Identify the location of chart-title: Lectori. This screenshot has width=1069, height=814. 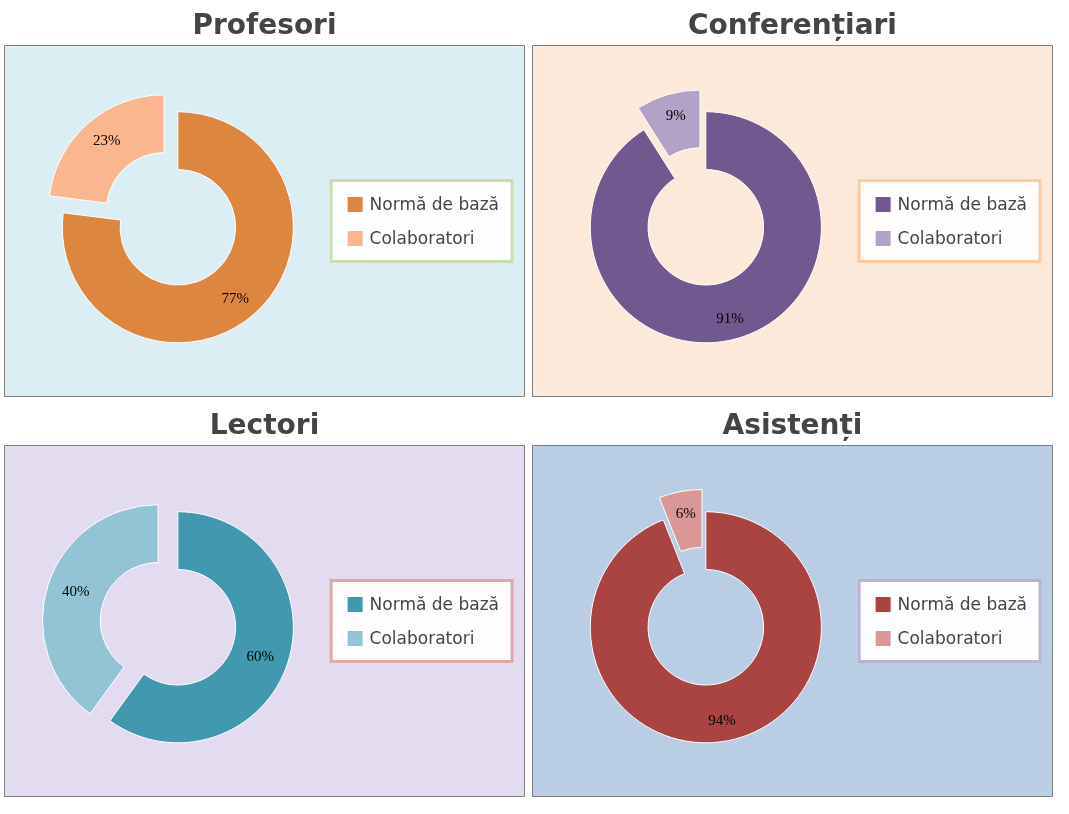
(264, 424).